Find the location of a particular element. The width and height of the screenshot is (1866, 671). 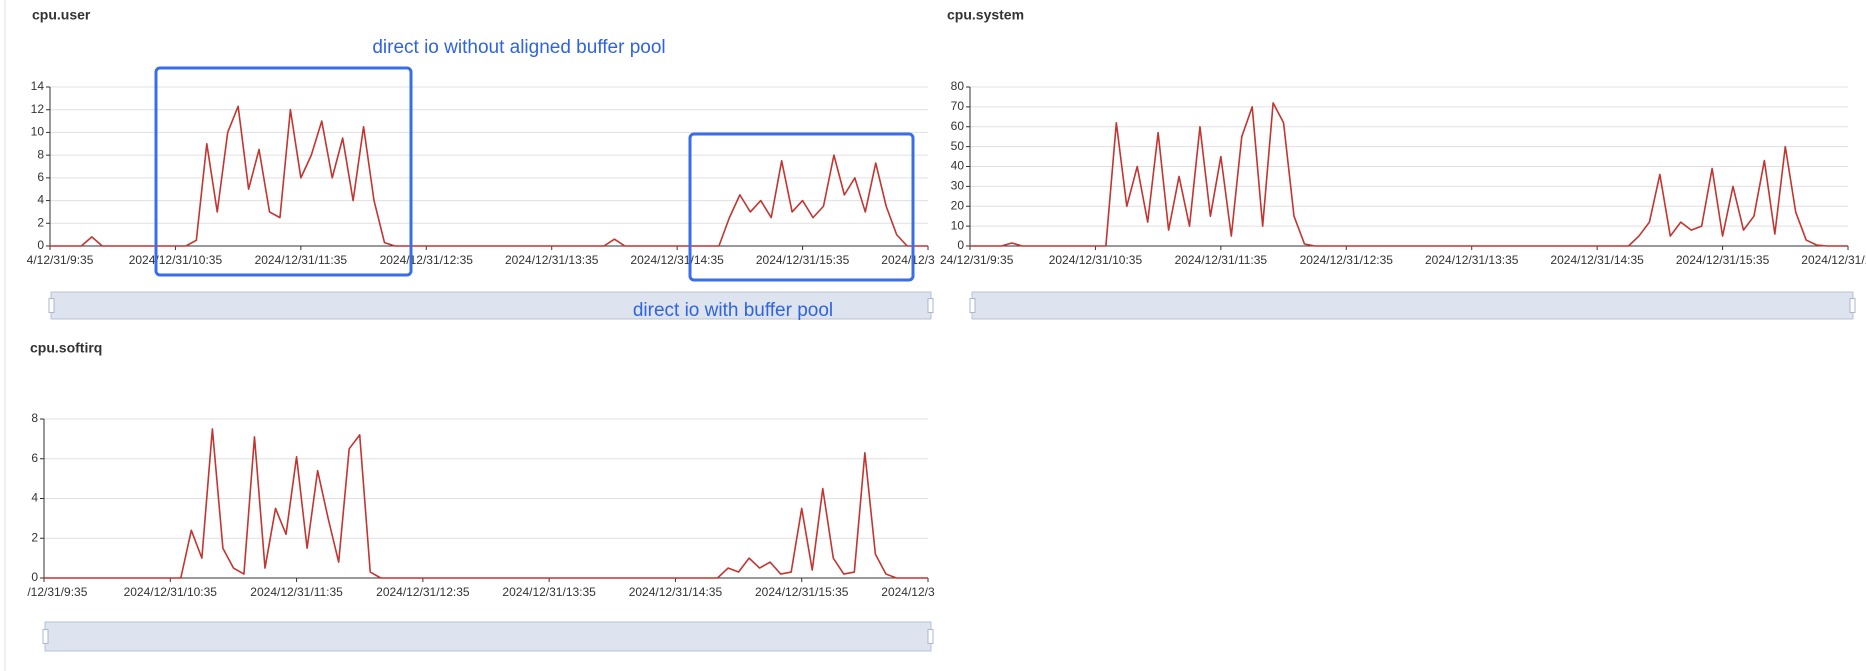

y-tick-label: 20 is located at coordinates (958, 205).